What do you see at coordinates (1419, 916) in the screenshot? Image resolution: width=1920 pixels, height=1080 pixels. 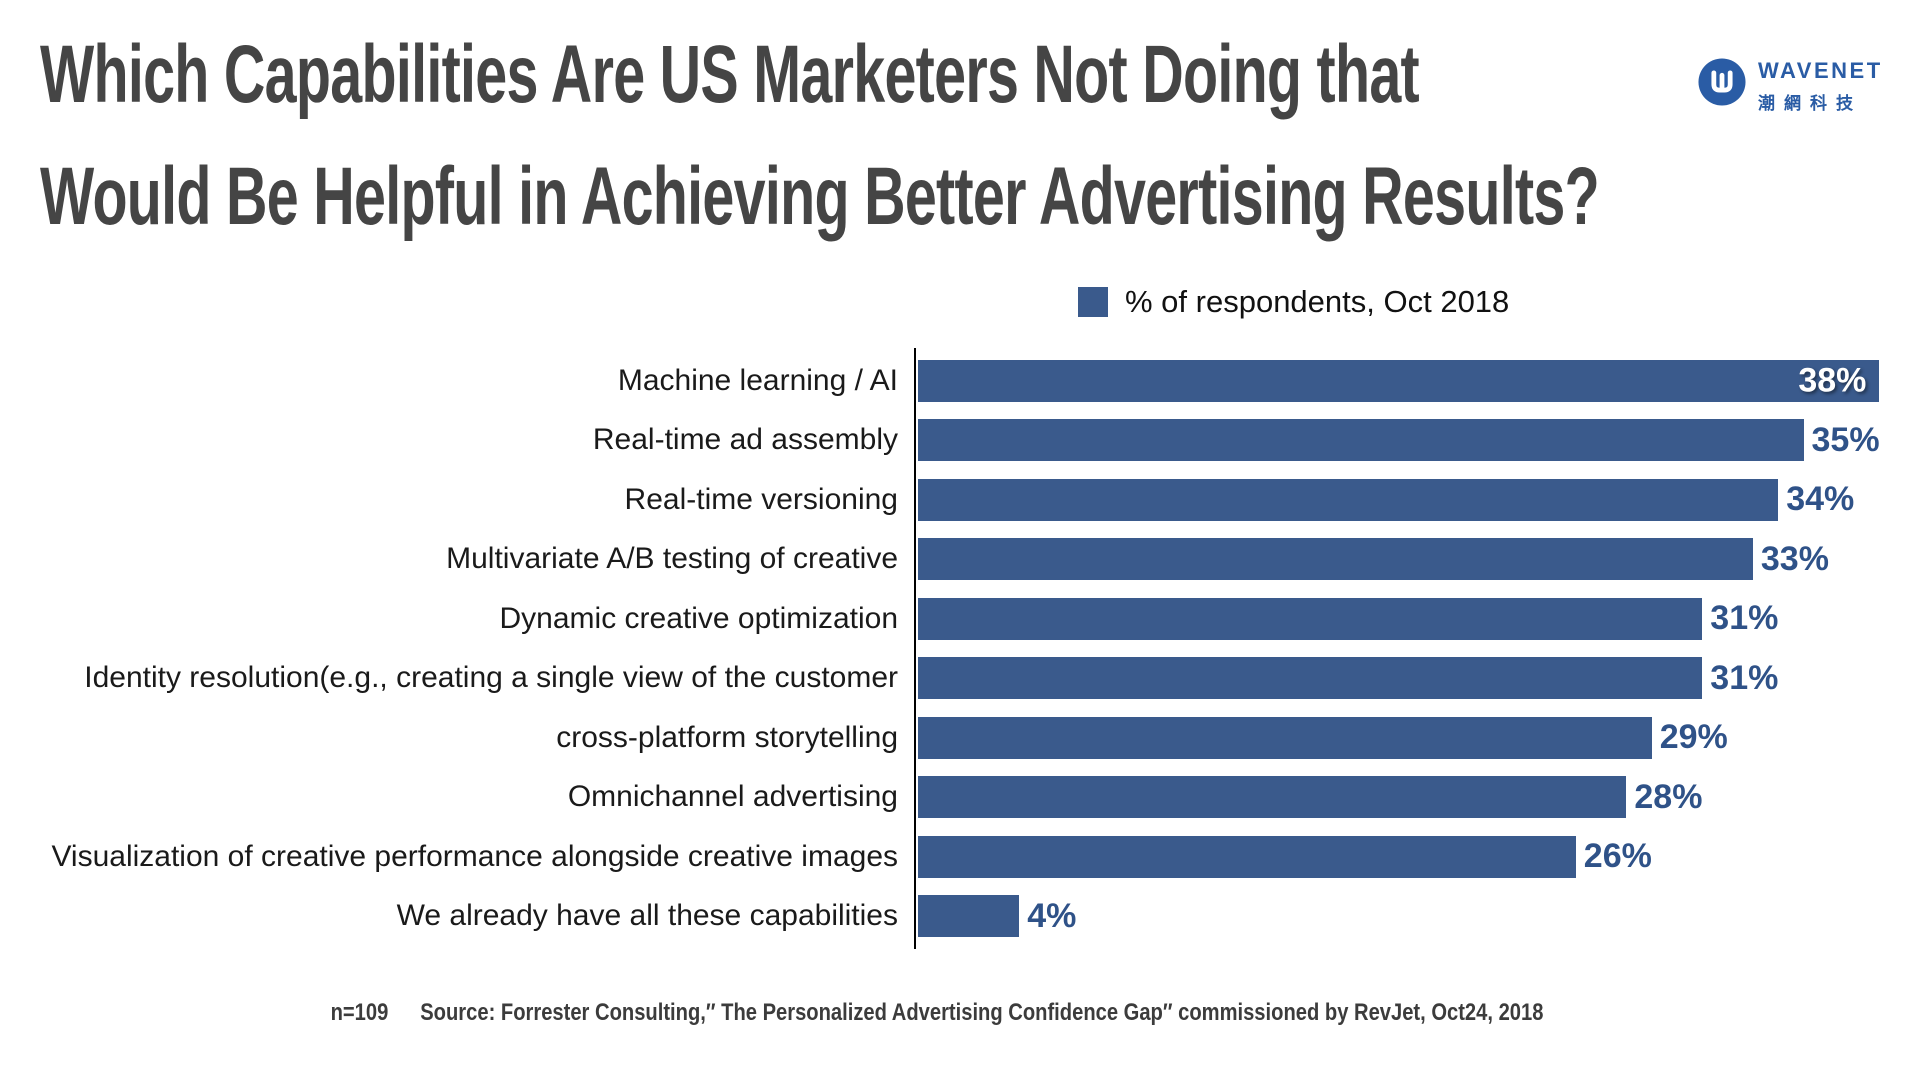 I see `bar-zone: 4%` at bounding box center [1419, 916].